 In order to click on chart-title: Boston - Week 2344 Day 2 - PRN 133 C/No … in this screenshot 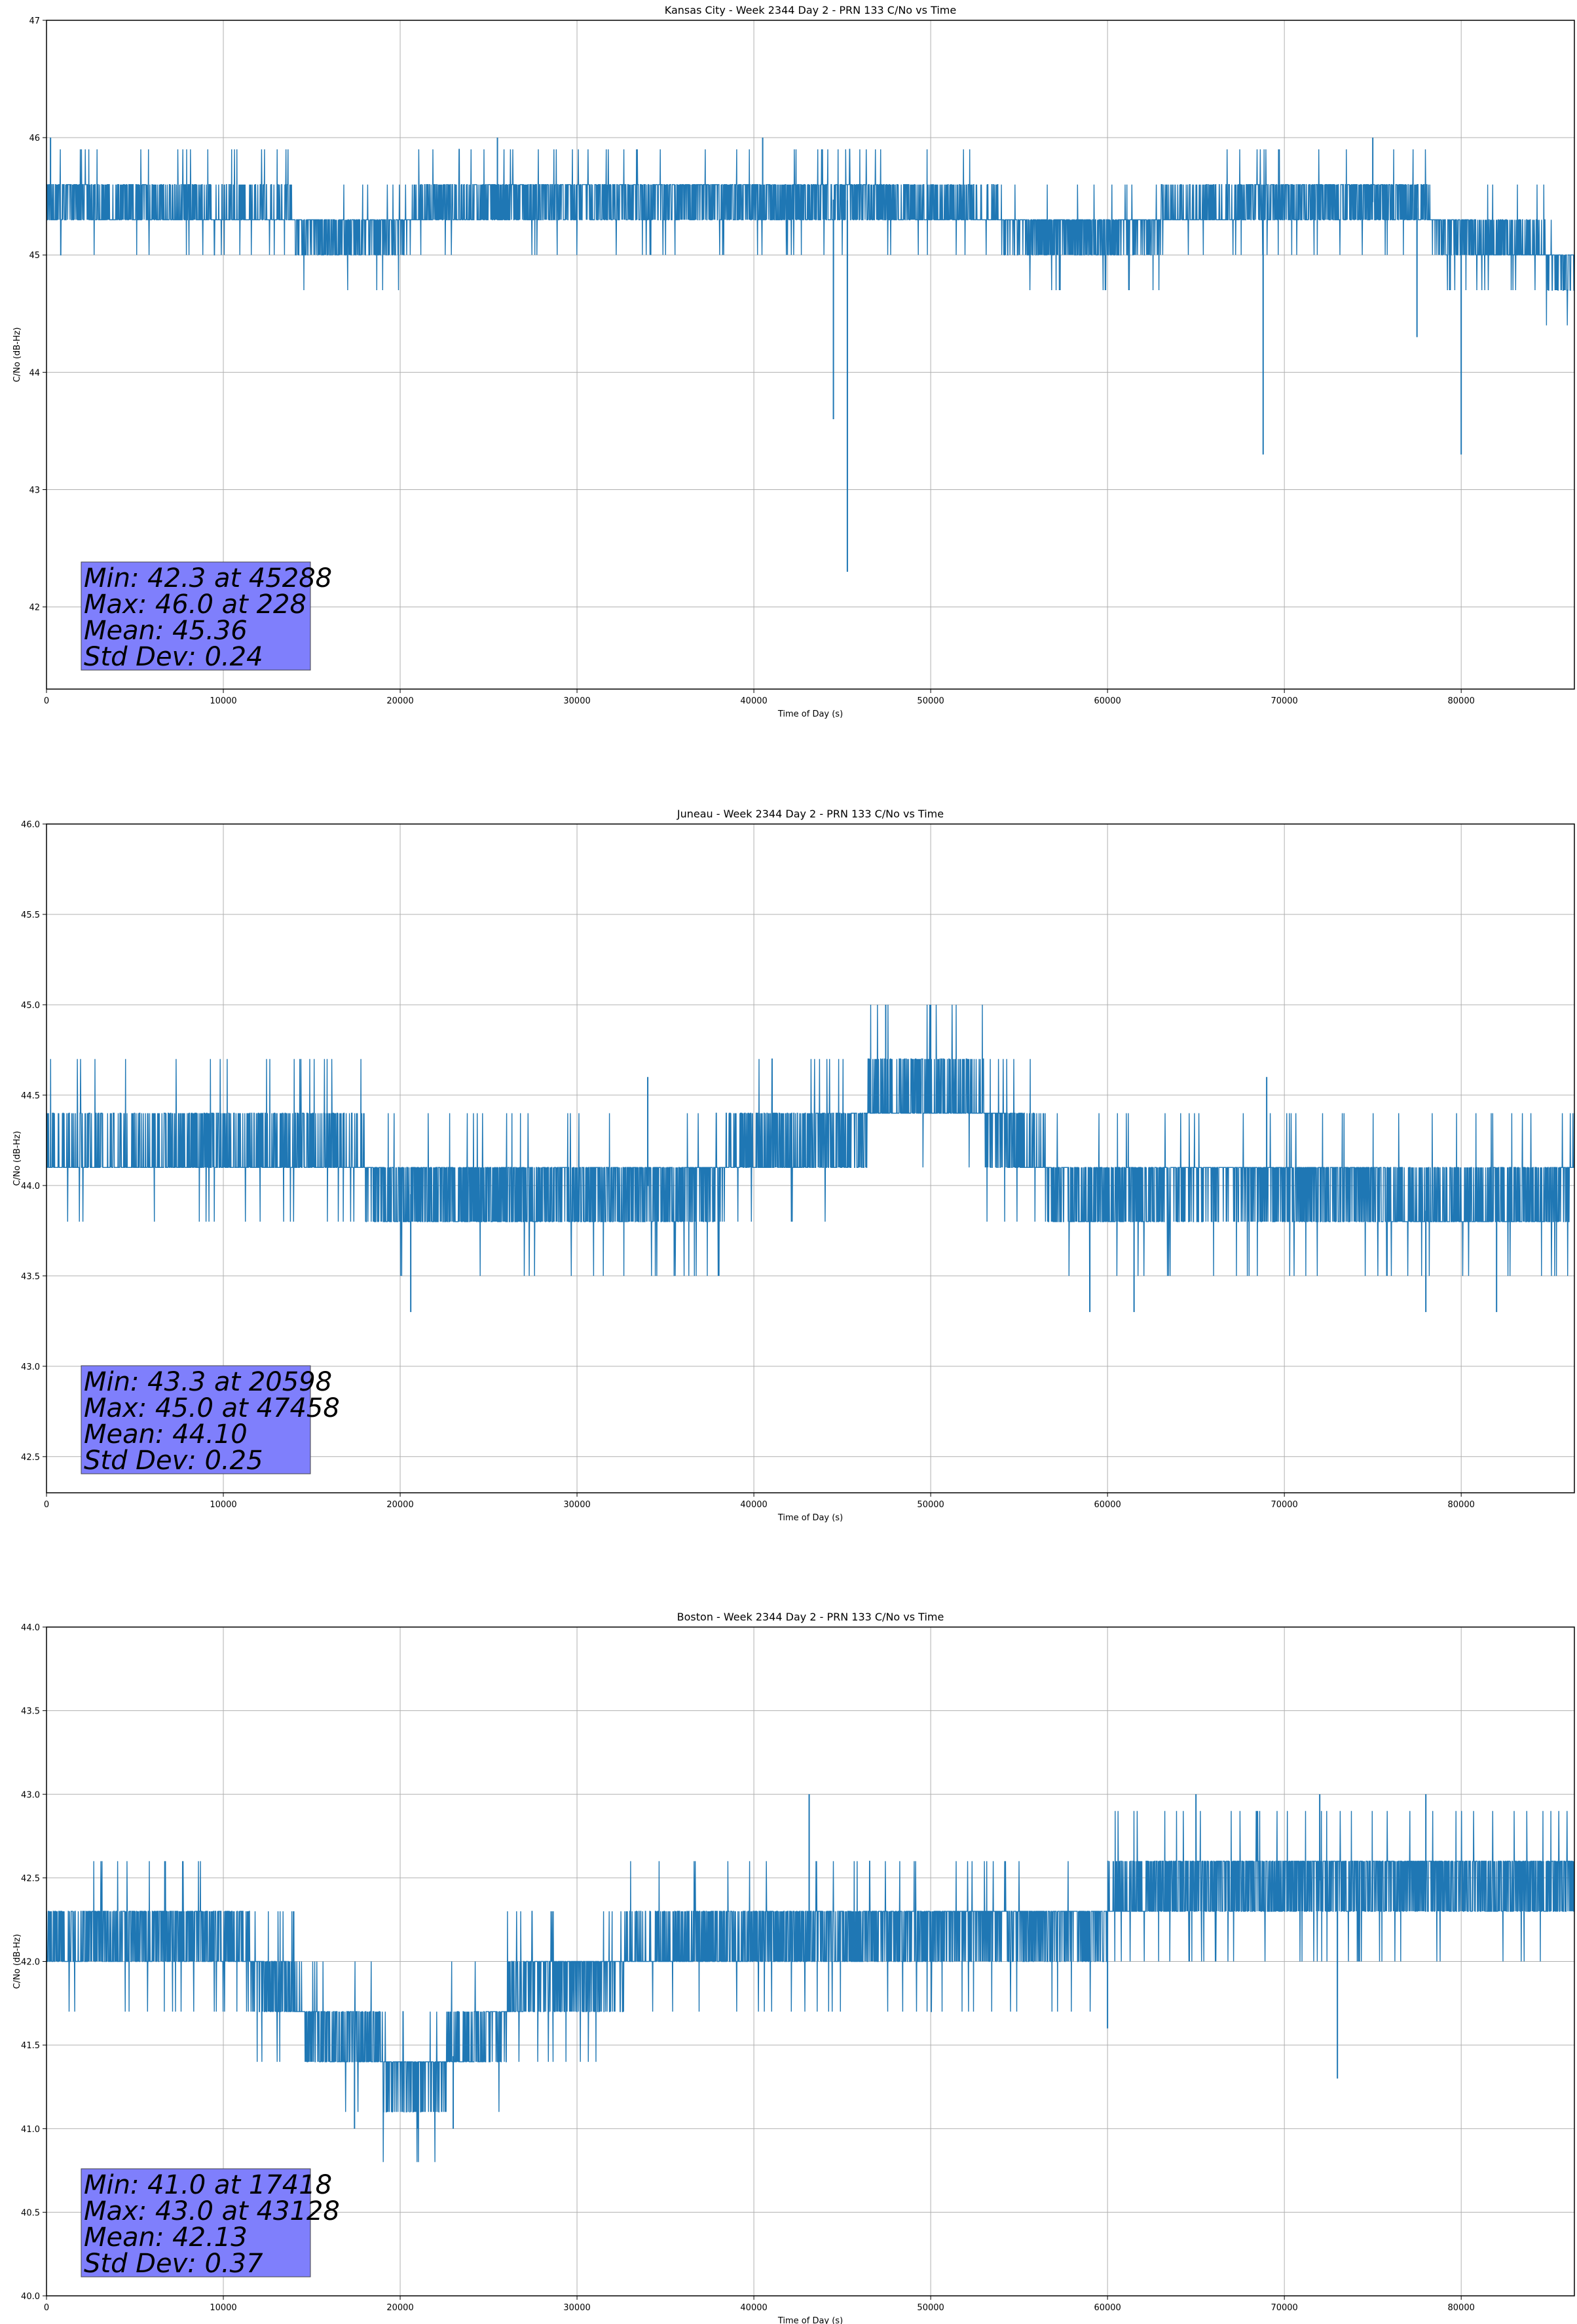, I will do `click(810, 1617)`.